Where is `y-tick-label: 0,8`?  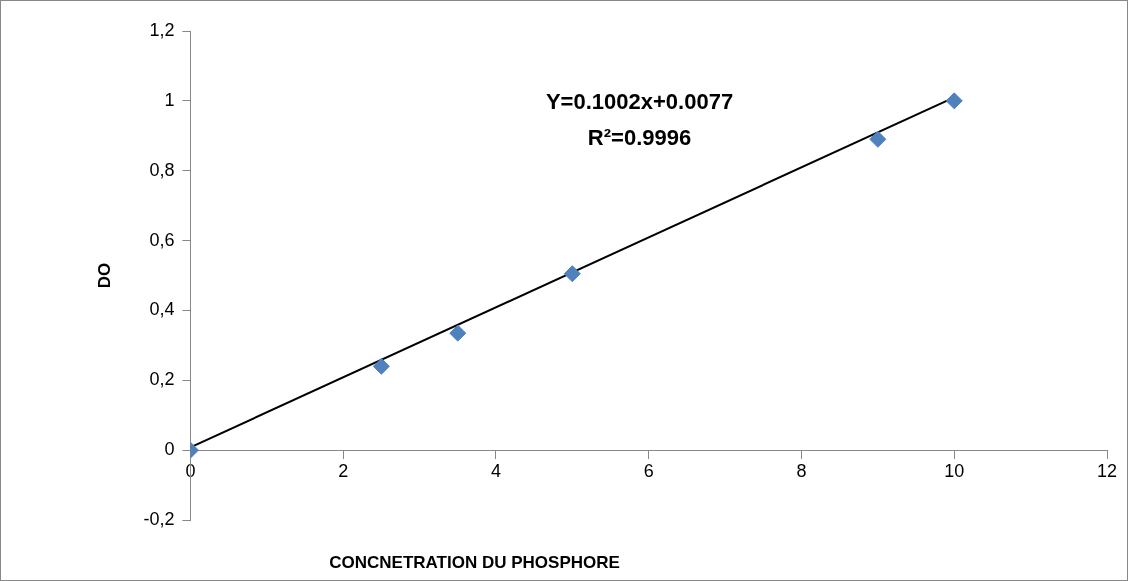
y-tick-label: 0,8 is located at coordinates (162, 169).